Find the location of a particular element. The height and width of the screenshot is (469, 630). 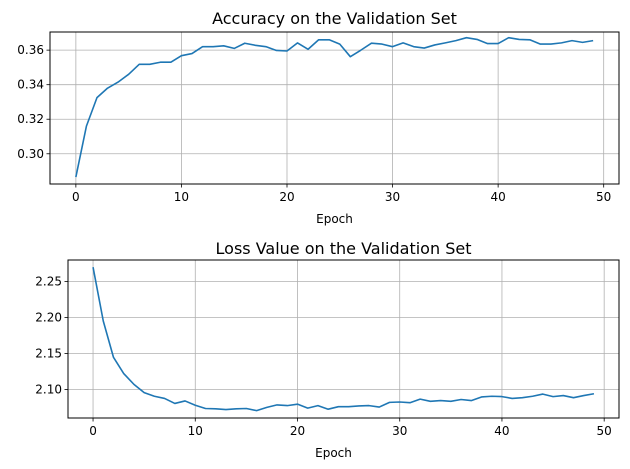

accuracy-xlabel: Epoch is located at coordinates (334, 219).